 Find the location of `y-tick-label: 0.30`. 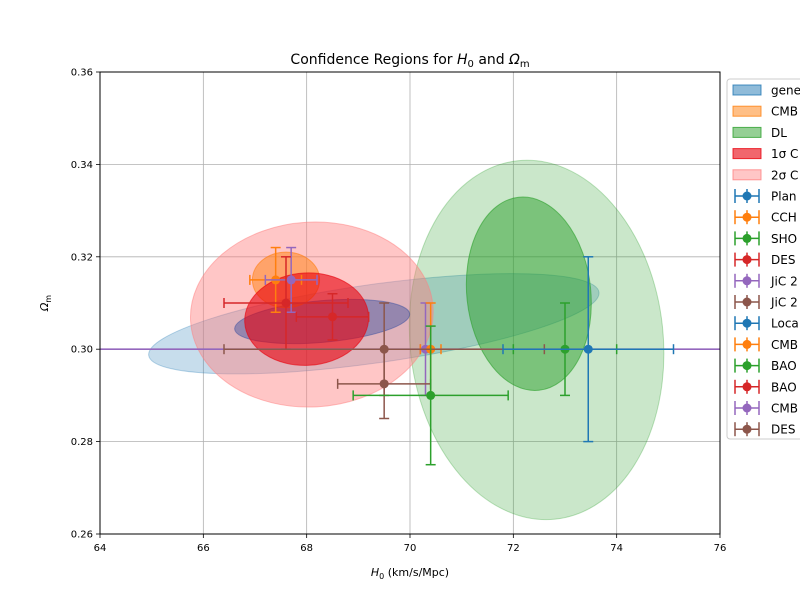

y-tick-label: 0.30 is located at coordinates (82, 350).